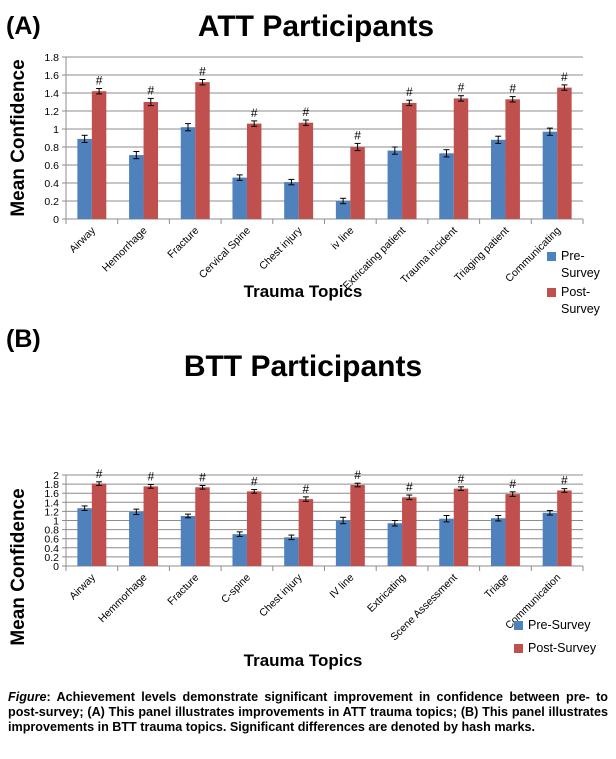 This screenshot has width=616, height=759. What do you see at coordinates (27, 697) in the screenshot?
I see `caption-lead: Figure` at bounding box center [27, 697].